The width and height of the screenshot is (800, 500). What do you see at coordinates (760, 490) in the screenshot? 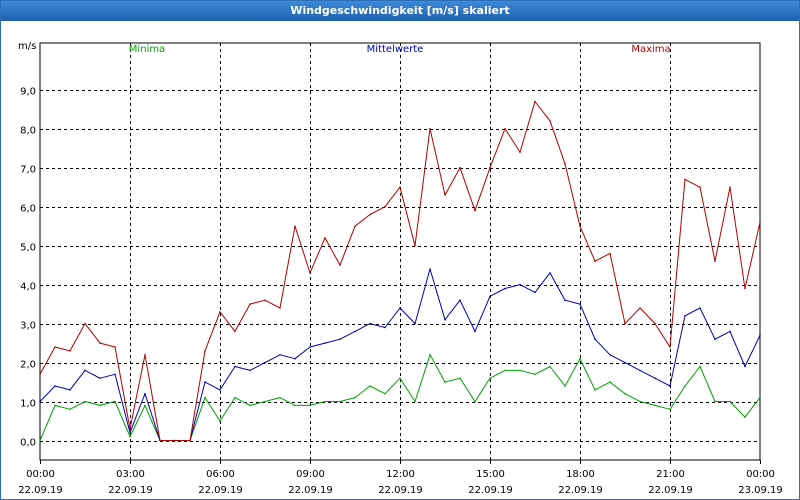
I see `x-tick-date-label: 23.09.19` at bounding box center [760, 490].